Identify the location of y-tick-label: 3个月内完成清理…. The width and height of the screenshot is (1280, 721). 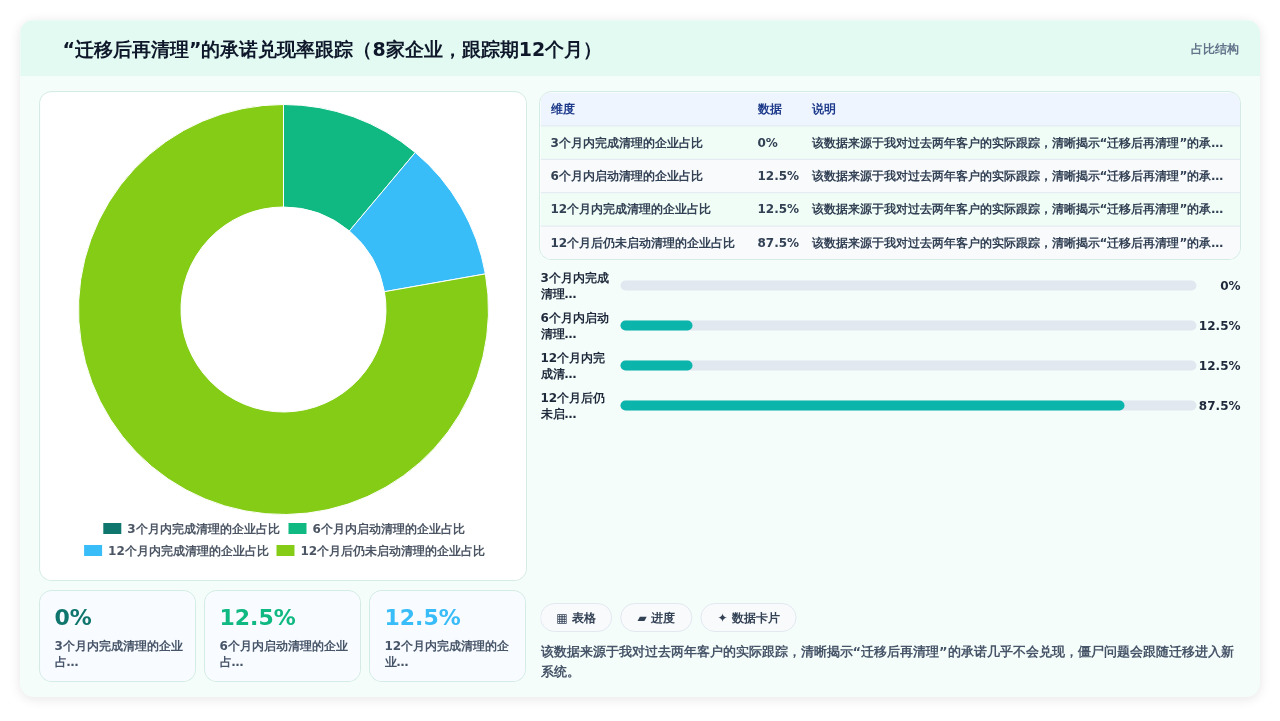
(574, 285).